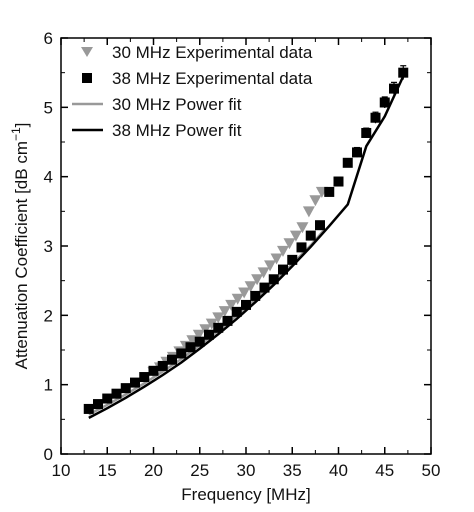 This screenshot has width=474, height=512. What do you see at coordinates (245, 494) in the screenshot?
I see `x-axis-title: Frequency [MHz]` at bounding box center [245, 494].